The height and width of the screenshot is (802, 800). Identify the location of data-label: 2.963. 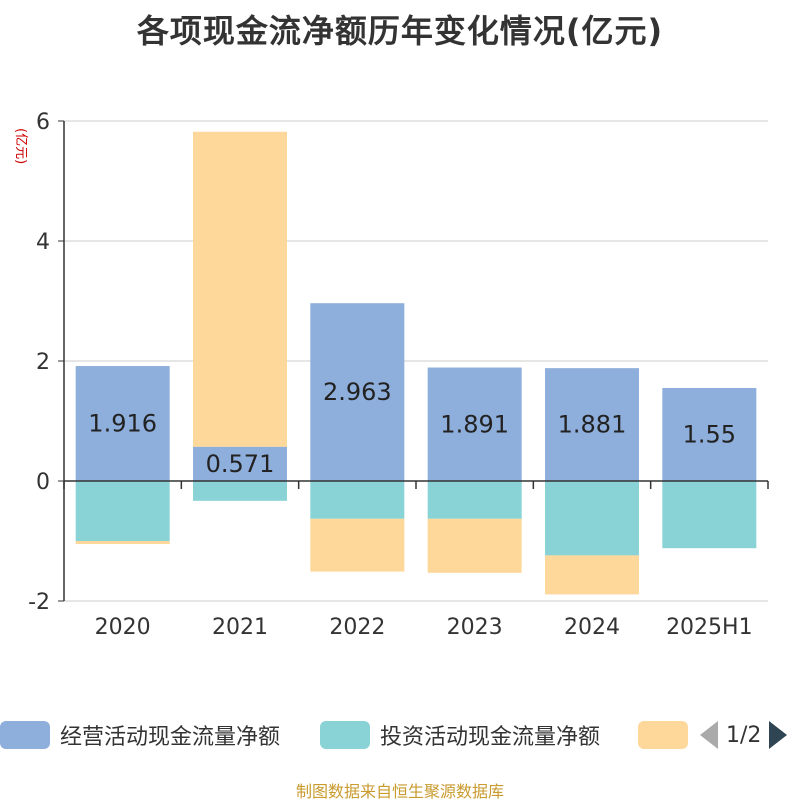
(357, 392).